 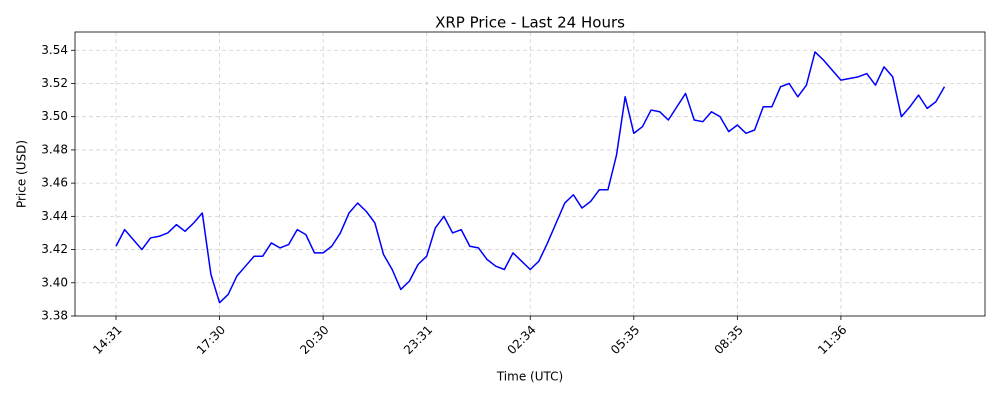 I want to click on y-tick-label: 3.44, so click(x=54, y=216).